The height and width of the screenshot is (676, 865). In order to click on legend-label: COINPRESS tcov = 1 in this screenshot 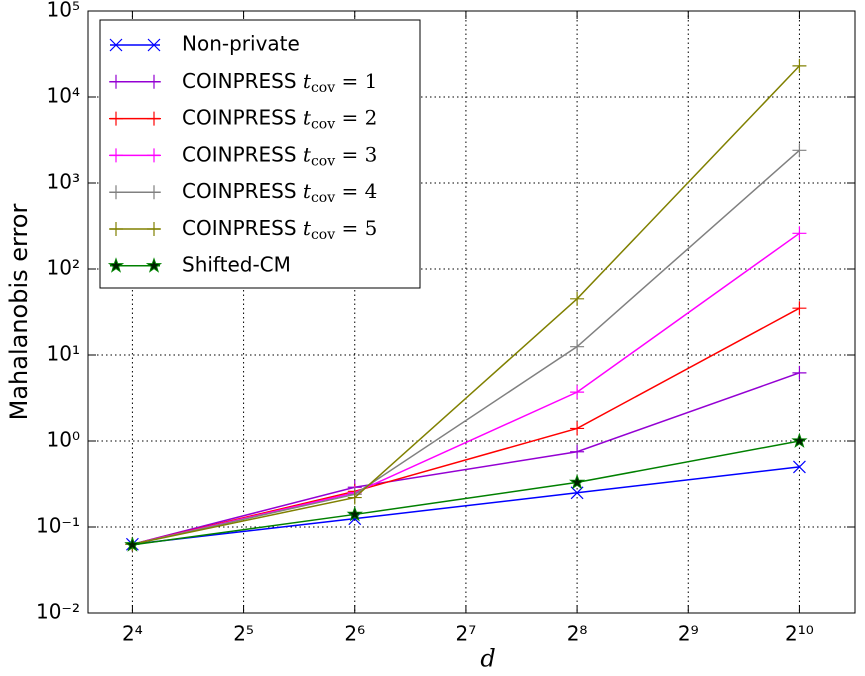, I will do `click(279, 82)`.